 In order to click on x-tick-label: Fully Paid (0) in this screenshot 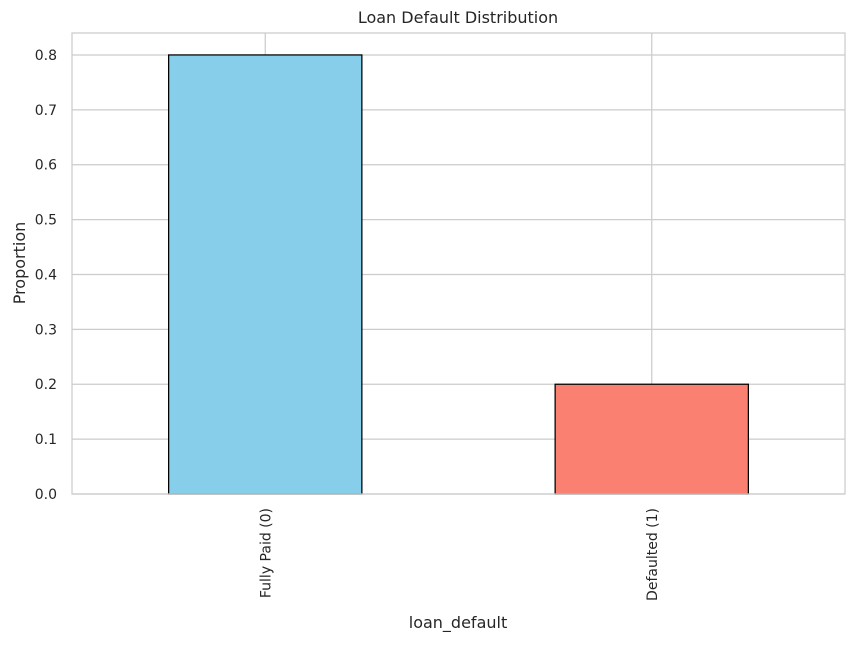, I will do `click(266, 553)`.